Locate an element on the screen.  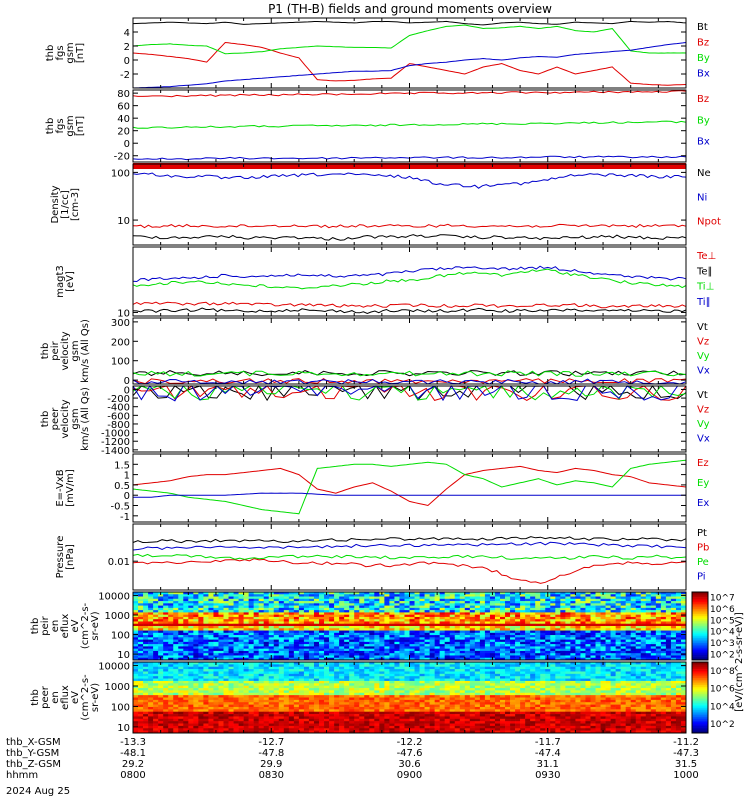
ytick-label-fgs_low-0: -2 is located at coordinates (125, 75).